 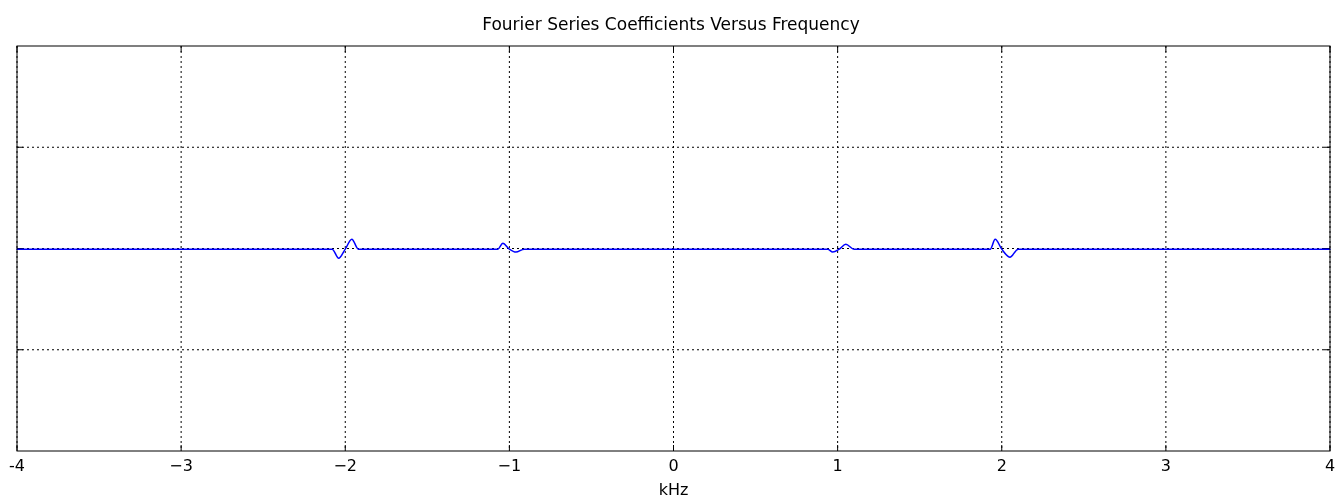 I want to click on x-tick-label: 3, so click(x=1165, y=465).